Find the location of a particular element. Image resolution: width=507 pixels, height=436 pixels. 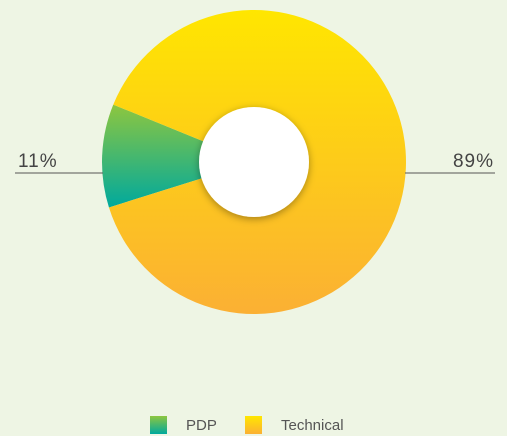

donut-hole is located at coordinates (254, 162).